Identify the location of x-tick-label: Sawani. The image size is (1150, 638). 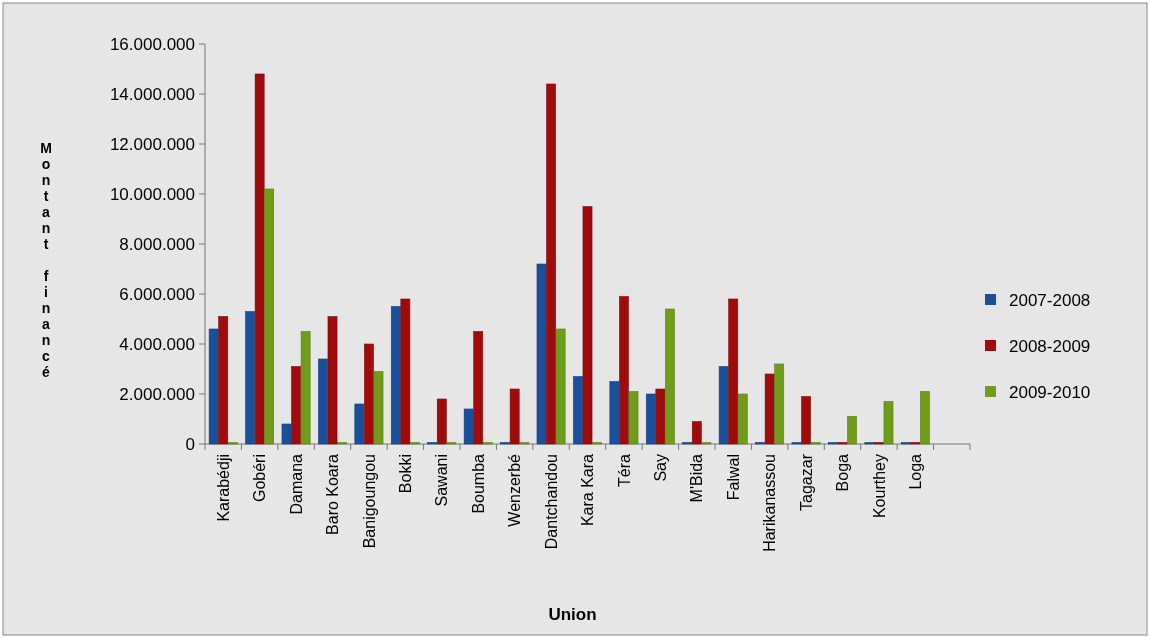
(442, 480).